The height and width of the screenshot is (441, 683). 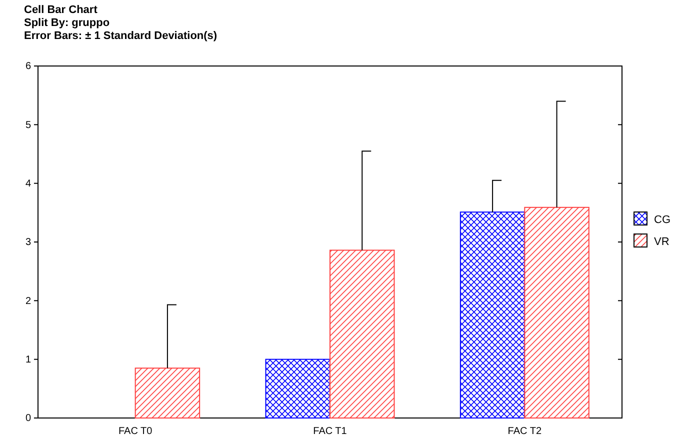 What do you see at coordinates (28, 418) in the screenshot?
I see `y-tick-label: 0` at bounding box center [28, 418].